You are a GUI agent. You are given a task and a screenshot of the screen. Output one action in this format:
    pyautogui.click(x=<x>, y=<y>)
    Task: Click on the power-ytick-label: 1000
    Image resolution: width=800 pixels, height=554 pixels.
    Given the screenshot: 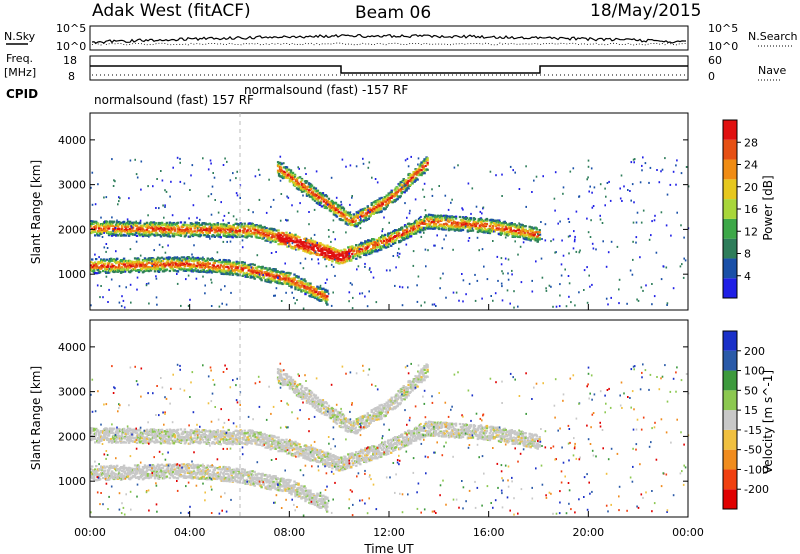 What is the action you would take?
    pyautogui.click(x=72, y=274)
    